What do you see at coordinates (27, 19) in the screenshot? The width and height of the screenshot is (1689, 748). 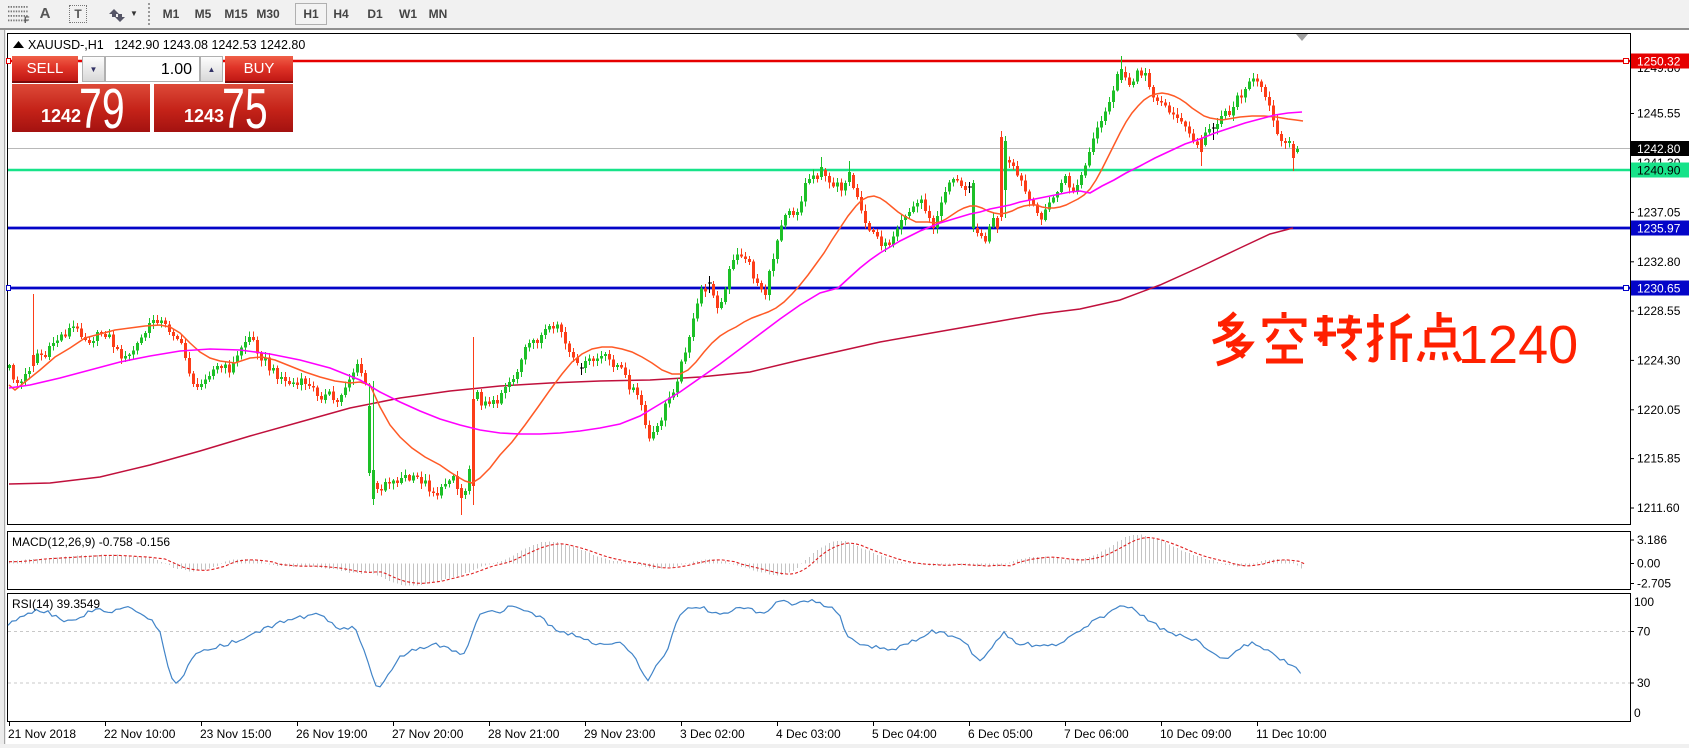 I see `svg-text: F` at bounding box center [27, 19].